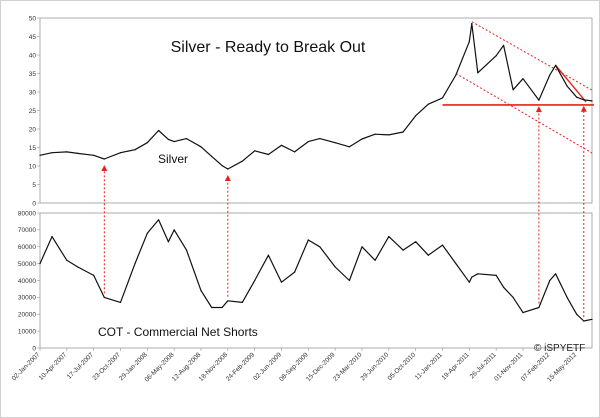  Describe the element at coordinates (27, 315) in the screenshot. I see `cot-y-tick-label: 20000` at that location.